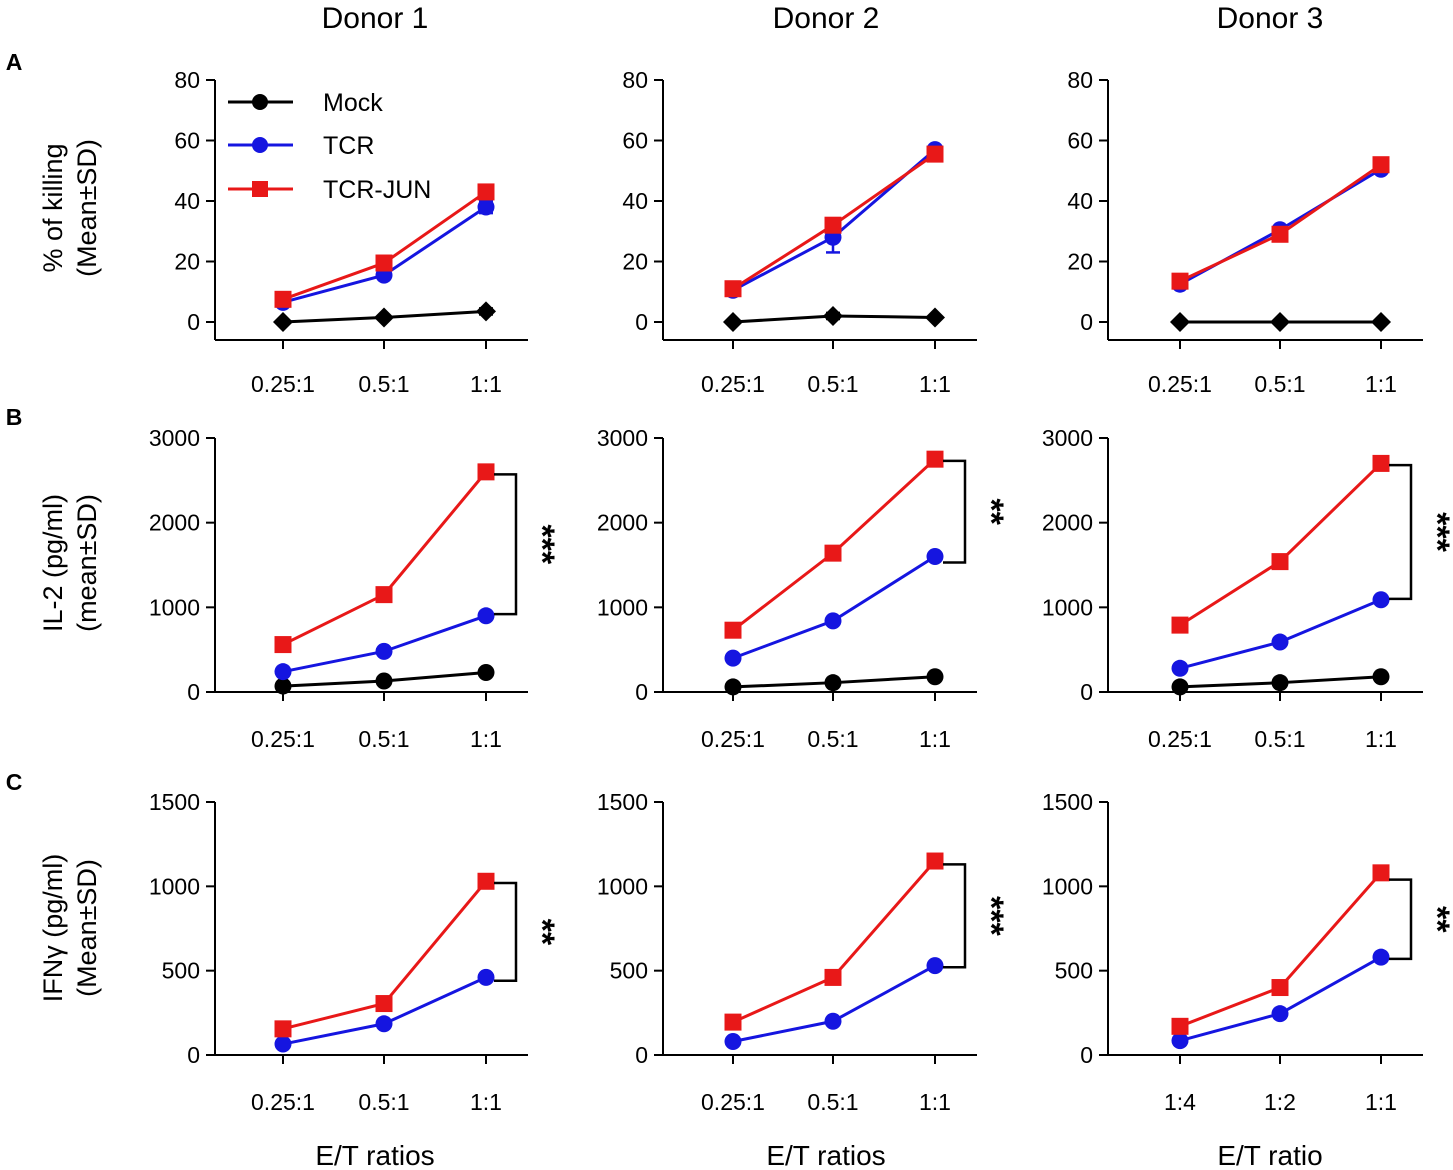 This screenshot has height=1170, width=1453. I want to click on panel-b-donor-1-xtick-label-2: 1:1, so click(486, 739).